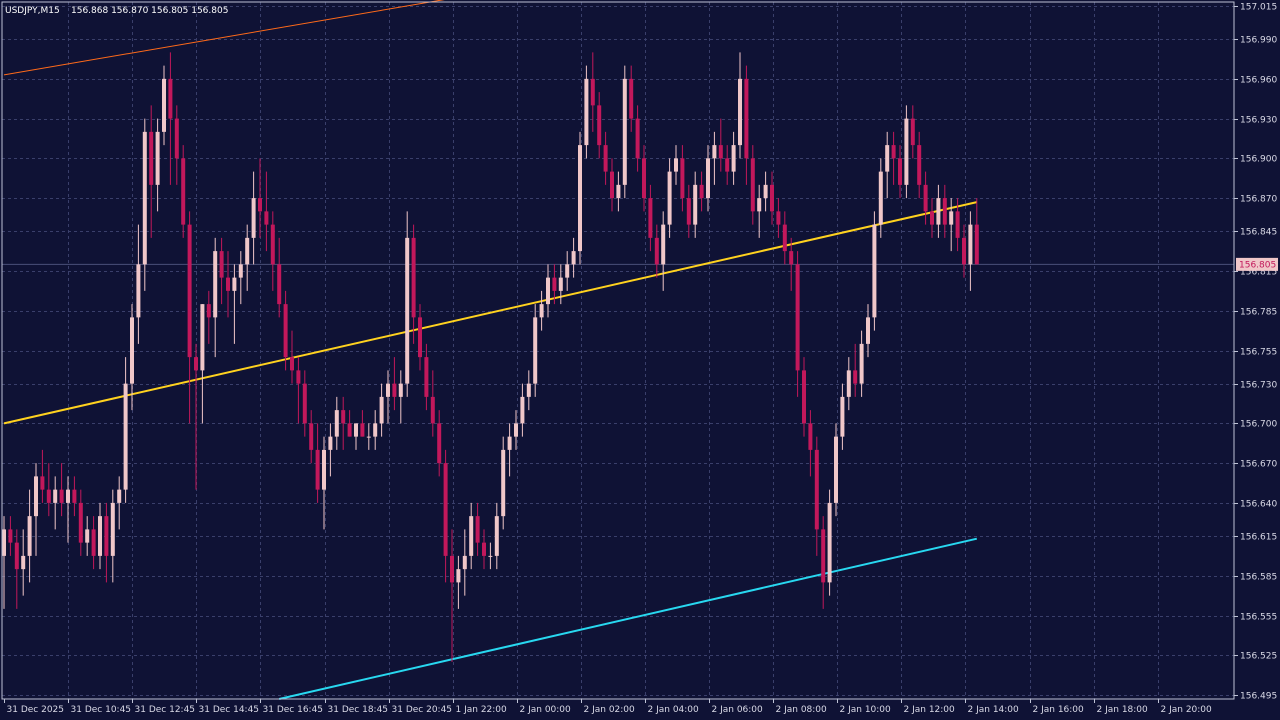 This screenshot has height=720, width=1280. Describe the element at coordinates (1258, 505) in the screenshot. I see `y-tick-label: 156.640` at that location.